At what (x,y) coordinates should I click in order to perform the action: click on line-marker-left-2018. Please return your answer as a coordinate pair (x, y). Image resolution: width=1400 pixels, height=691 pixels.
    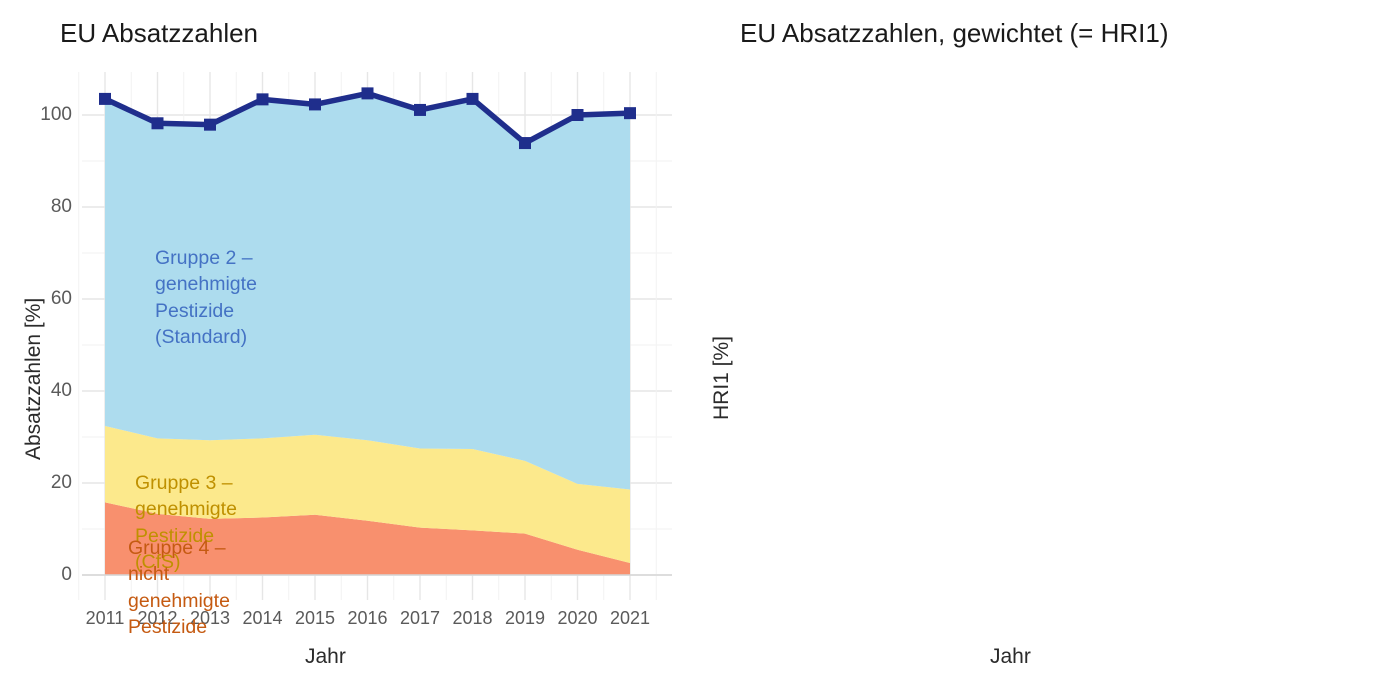
    Looking at the image, I should click on (472, 98).